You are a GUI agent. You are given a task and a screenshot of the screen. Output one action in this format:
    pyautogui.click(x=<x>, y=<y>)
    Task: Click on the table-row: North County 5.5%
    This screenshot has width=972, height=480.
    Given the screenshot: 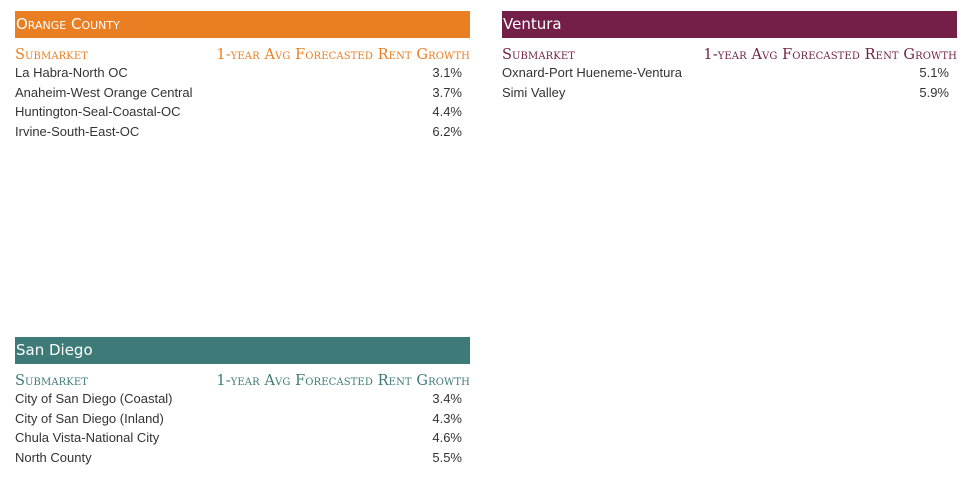 What is the action you would take?
    pyautogui.click(x=242, y=458)
    